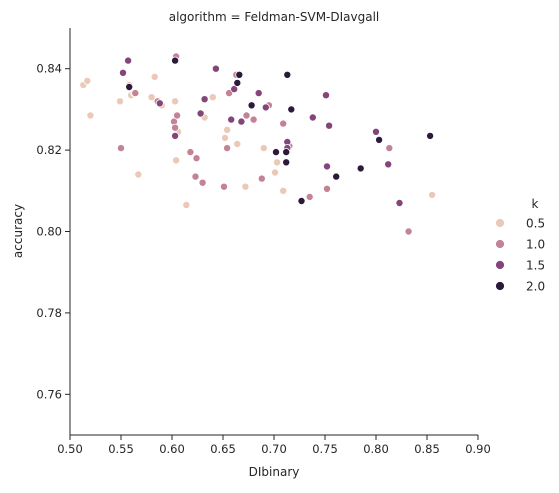 This screenshot has width=559, height=493. What do you see at coordinates (535, 287) in the screenshot?
I see `legend-label: 2.0` at bounding box center [535, 287].